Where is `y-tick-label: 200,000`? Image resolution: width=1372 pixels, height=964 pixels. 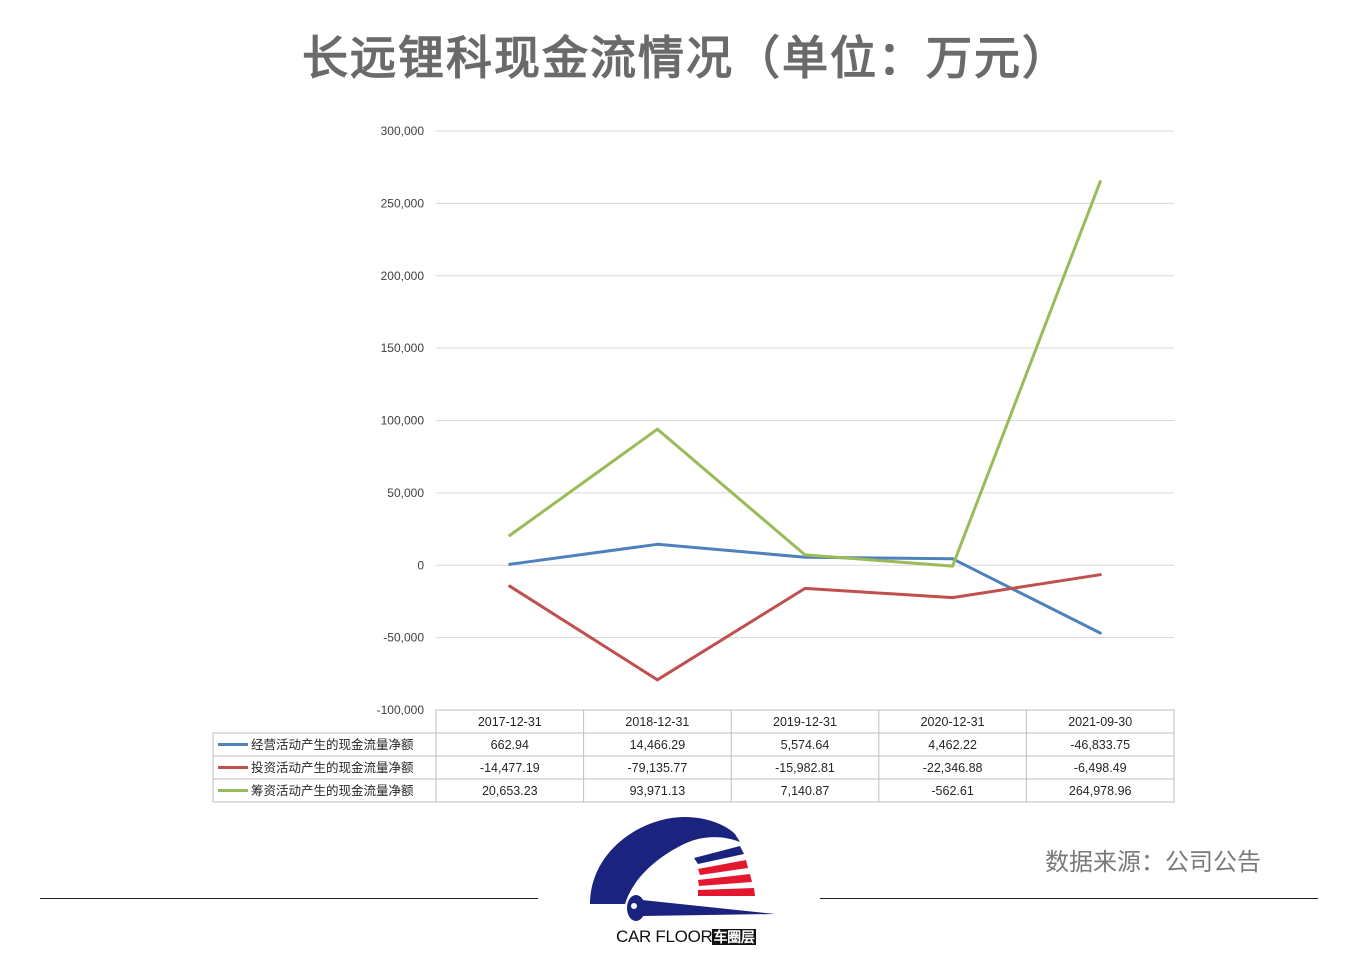
y-tick-label: 200,000 is located at coordinates (403, 276).